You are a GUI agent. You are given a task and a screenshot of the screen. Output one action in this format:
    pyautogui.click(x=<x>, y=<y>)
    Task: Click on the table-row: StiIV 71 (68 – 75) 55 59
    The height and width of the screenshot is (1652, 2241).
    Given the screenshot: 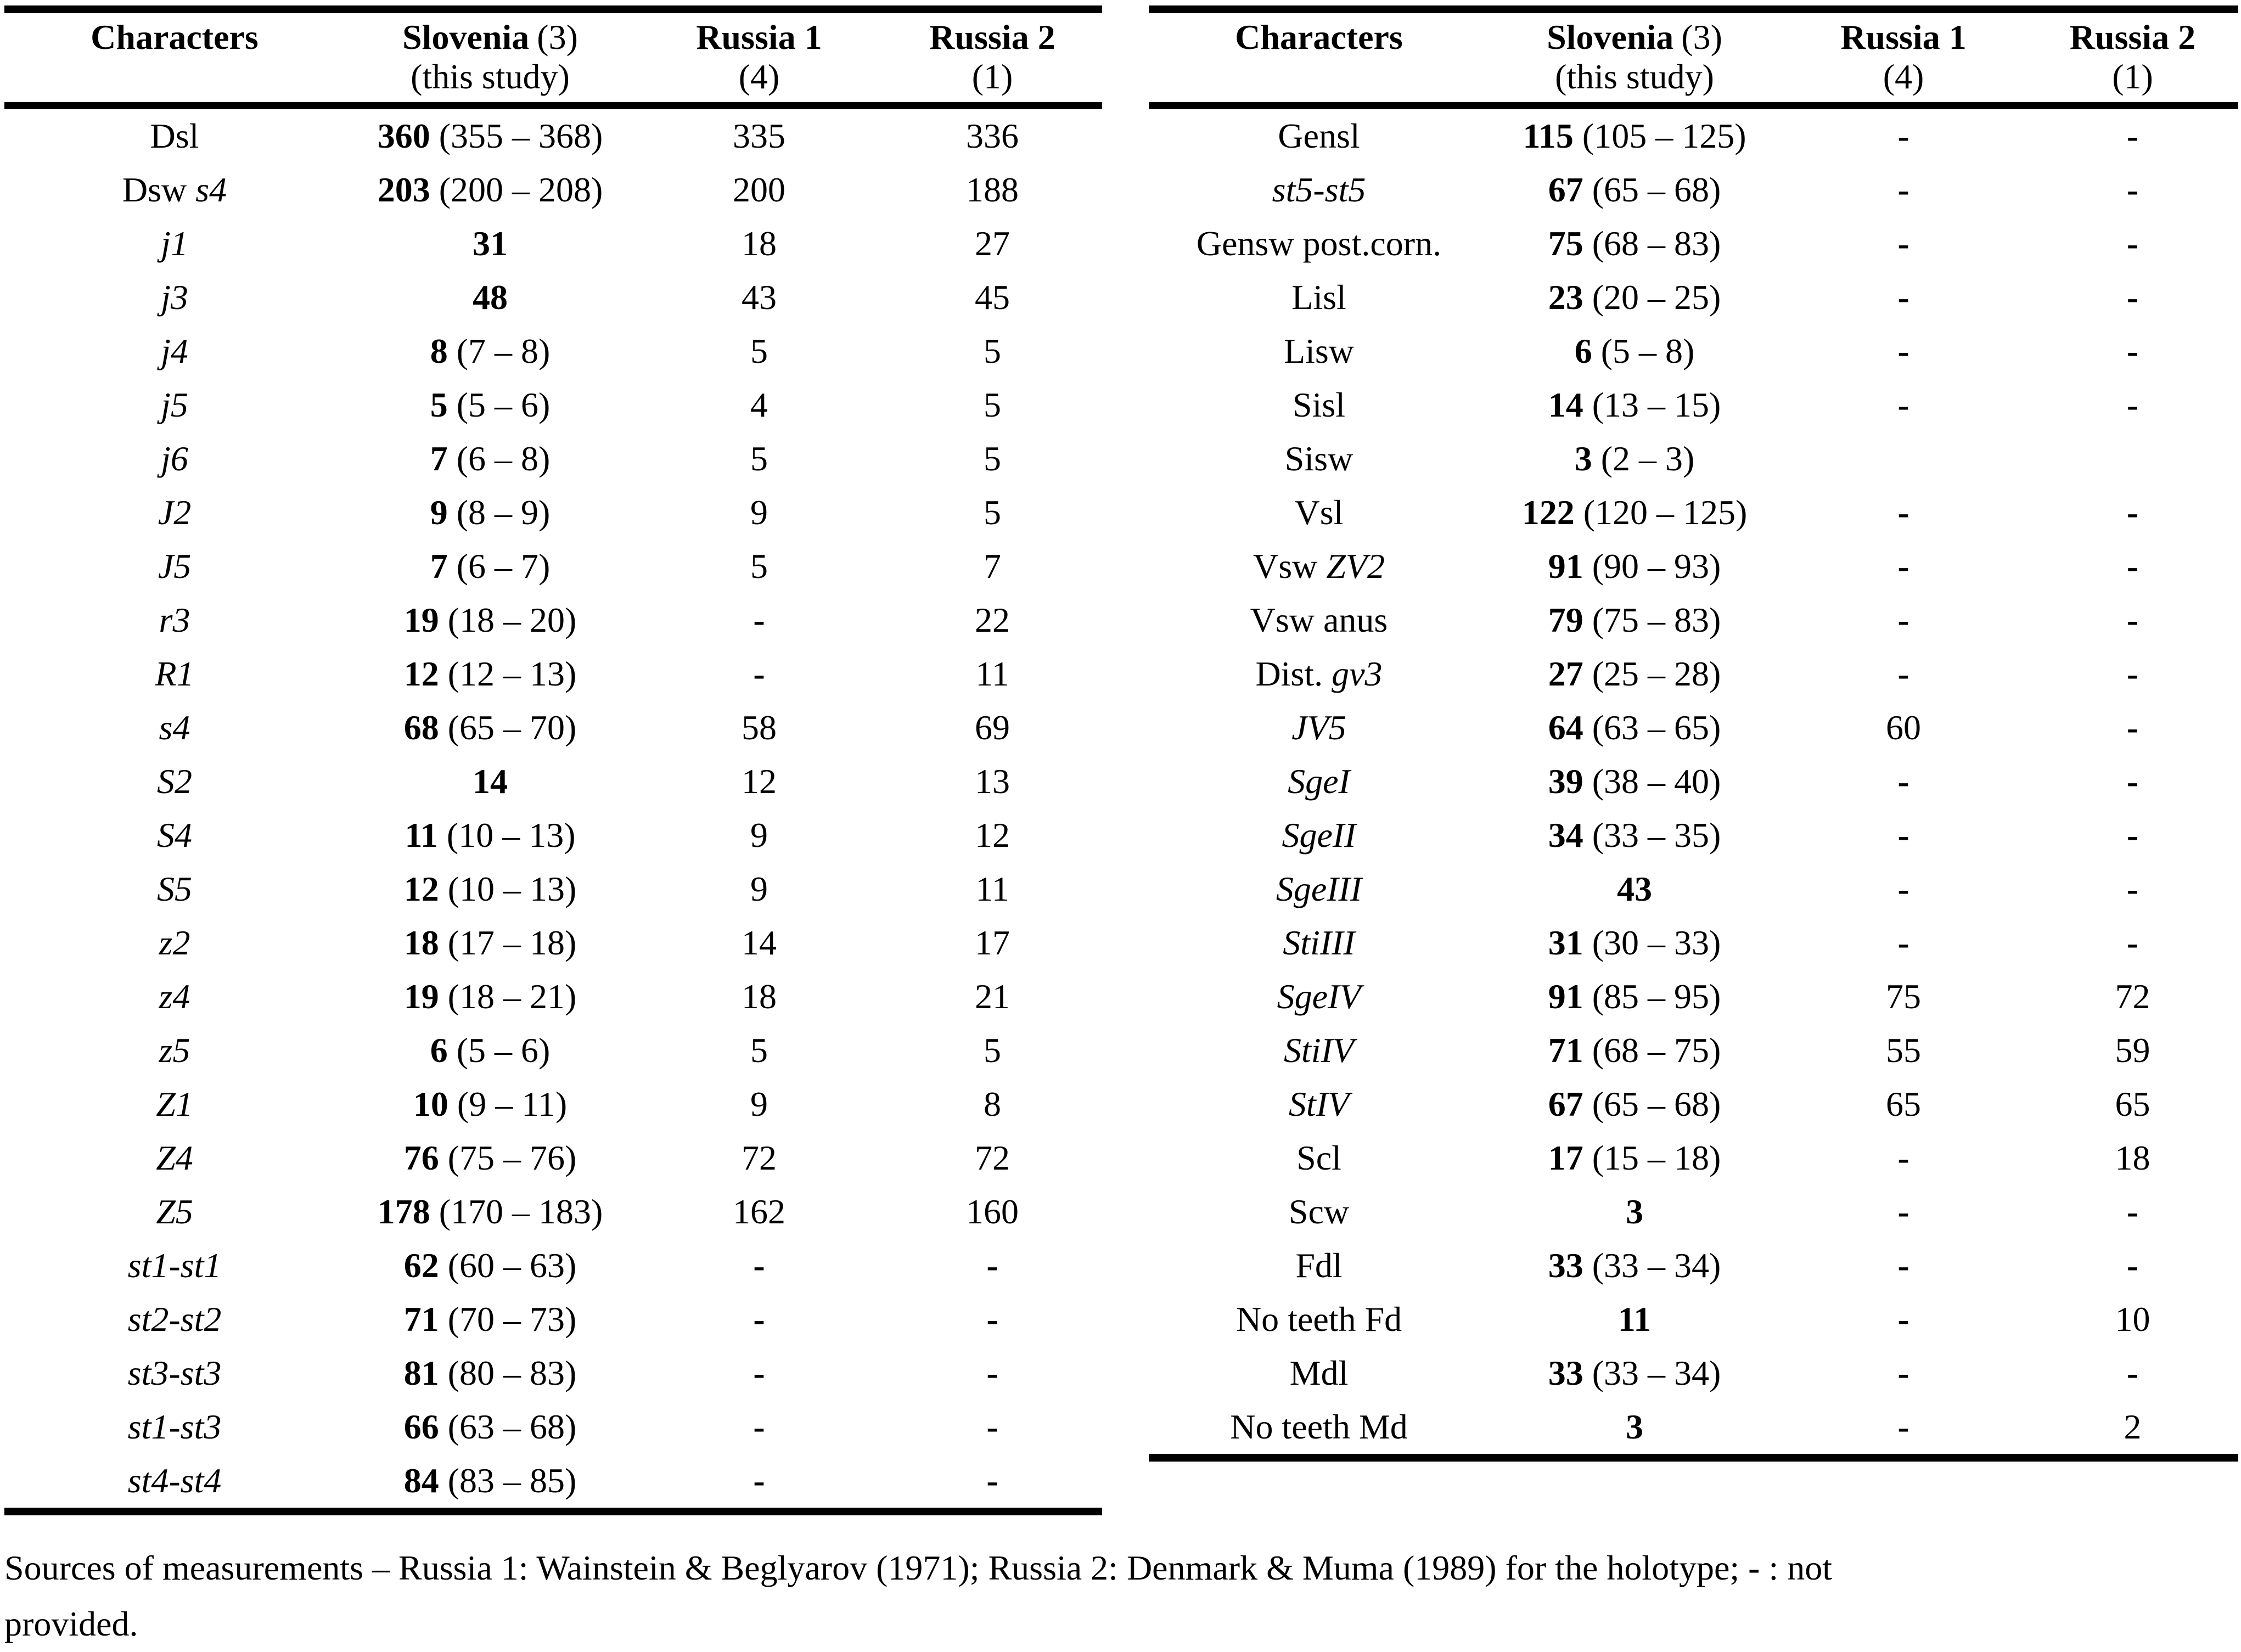 What is the action you would take?
    pyautogui.click(x=1693, y=1050)
    